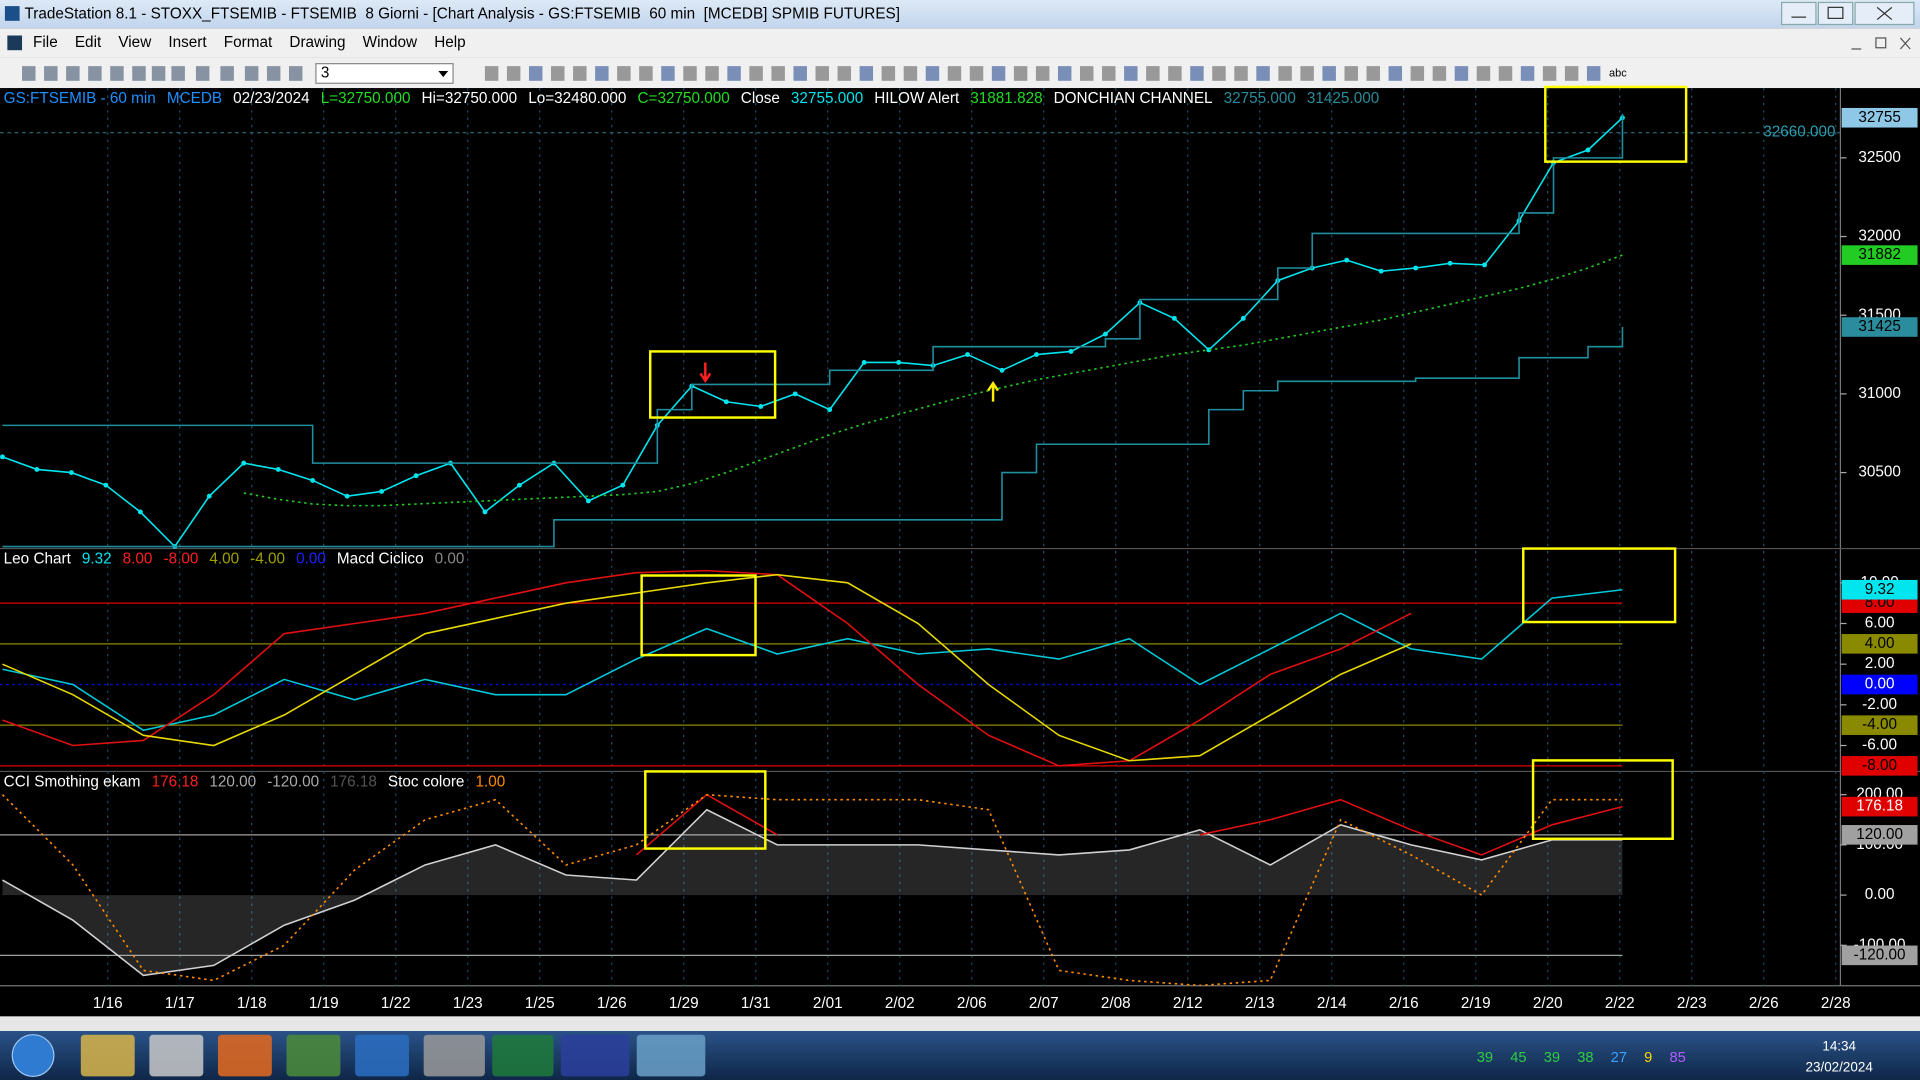  What do you see at coordinates (960, 1024) in the screenshot?
I see `scroll-bar` at bounding box center [960, 1024].